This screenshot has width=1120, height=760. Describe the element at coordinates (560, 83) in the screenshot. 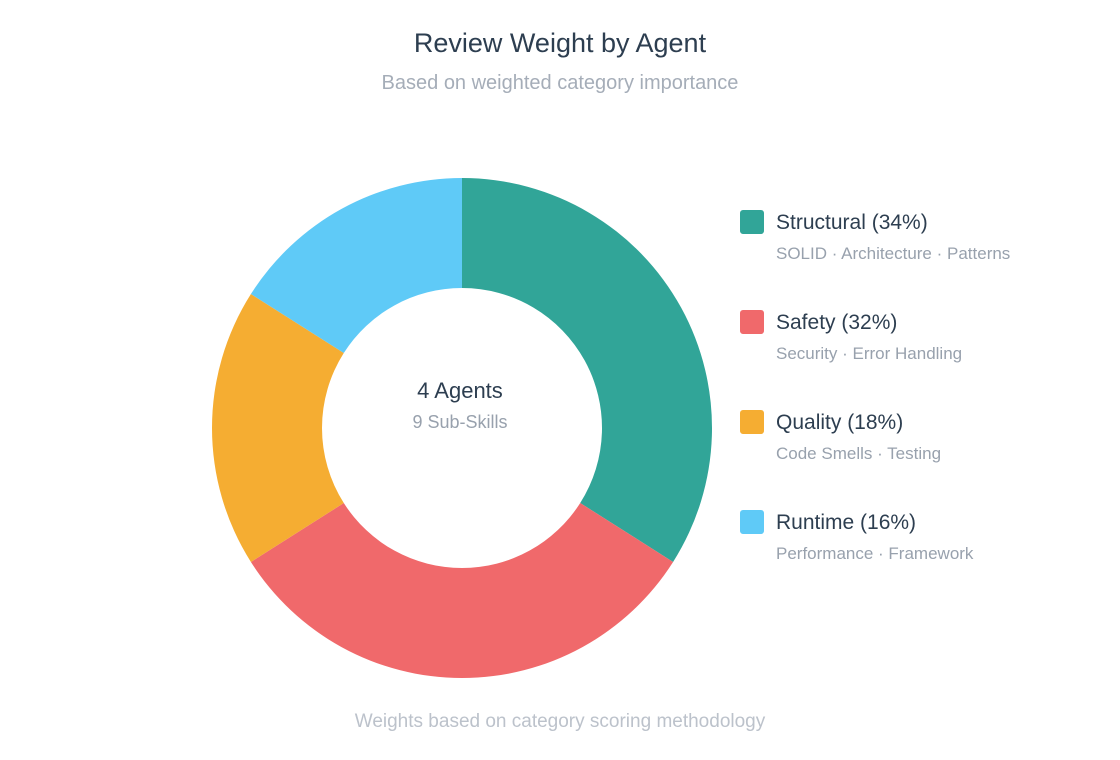

I see `chart-subtitle: Based on weighted category importance` at that location.